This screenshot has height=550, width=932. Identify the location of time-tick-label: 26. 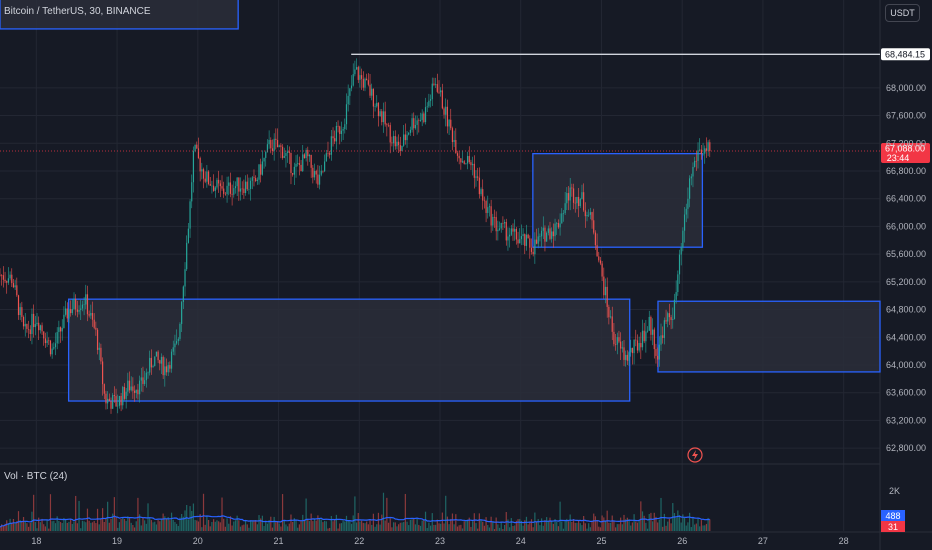
(682, 541).